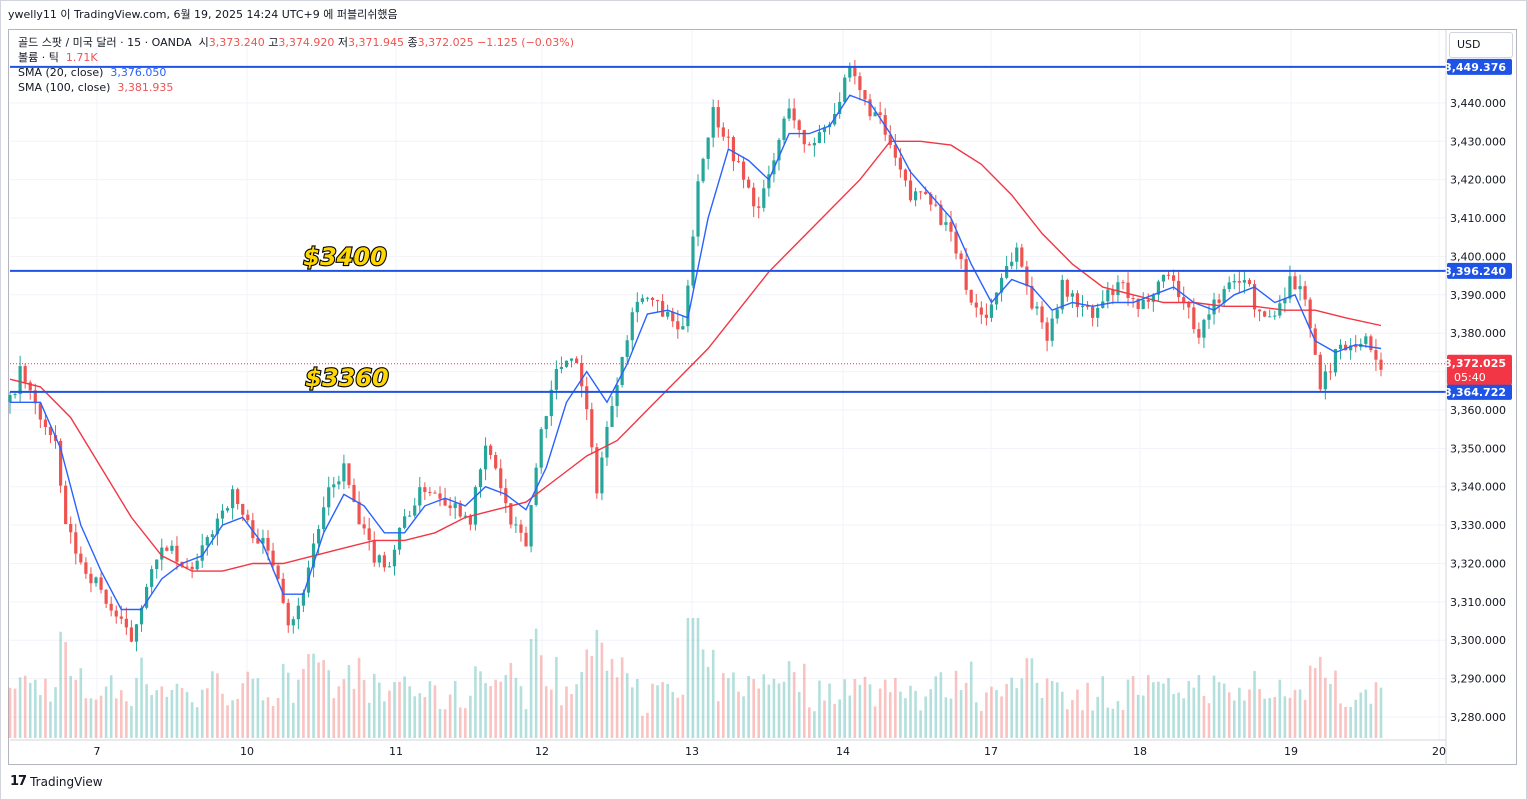 The image size is (1527, 800). Describe the element at coordinates (296, 57) in the screenshot. I see `legend-volume-row: 볼륨 · 틱 1.71K` at that location.